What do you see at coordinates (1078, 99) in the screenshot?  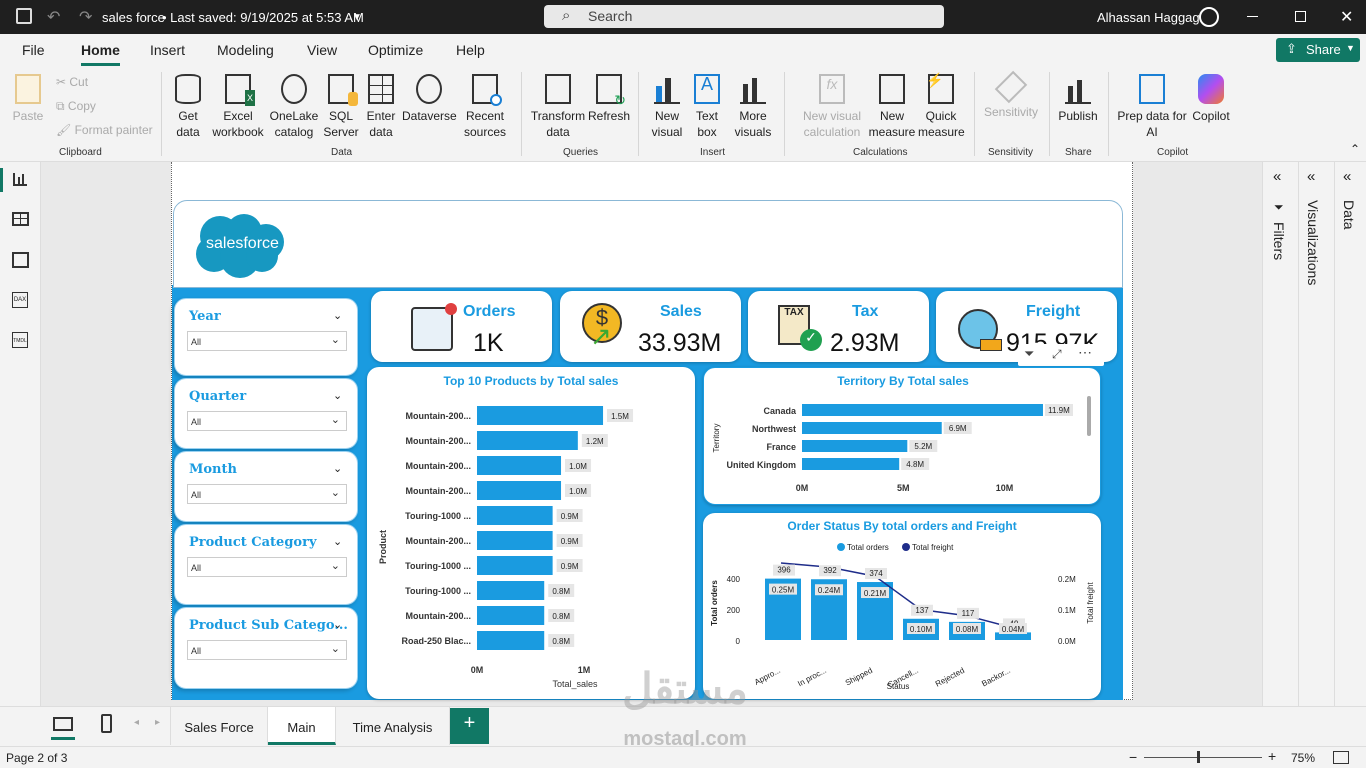 I see `publish-button: Publish` at bounding box center [1078, 99].